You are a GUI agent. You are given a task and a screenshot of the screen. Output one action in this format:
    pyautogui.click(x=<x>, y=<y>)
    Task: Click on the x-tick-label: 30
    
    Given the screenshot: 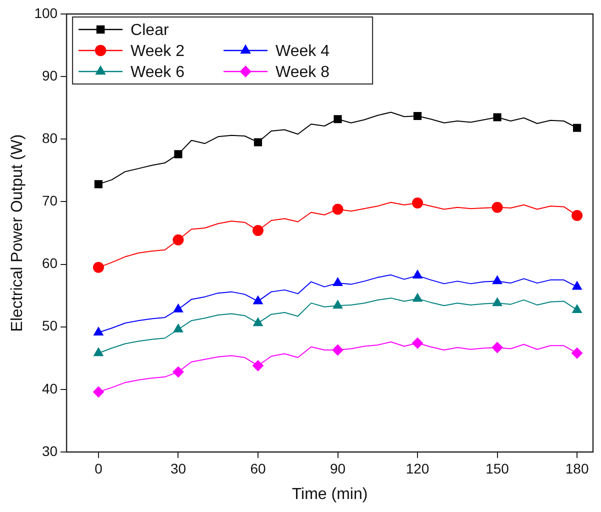 What is the action you would take?
    pyautogui.click(x=178, y=468)
    